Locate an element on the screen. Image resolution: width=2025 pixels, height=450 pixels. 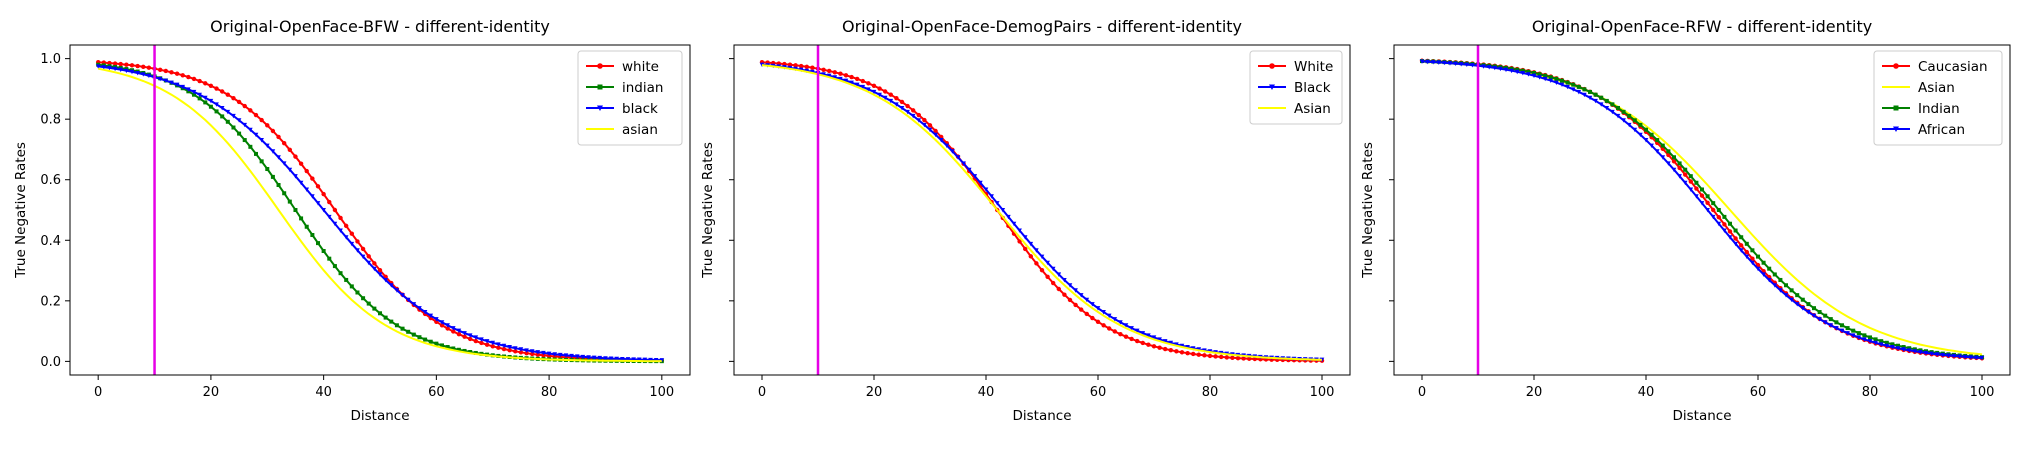
y-axis-label: True Negative Rates is located at coordinates (21, 210).